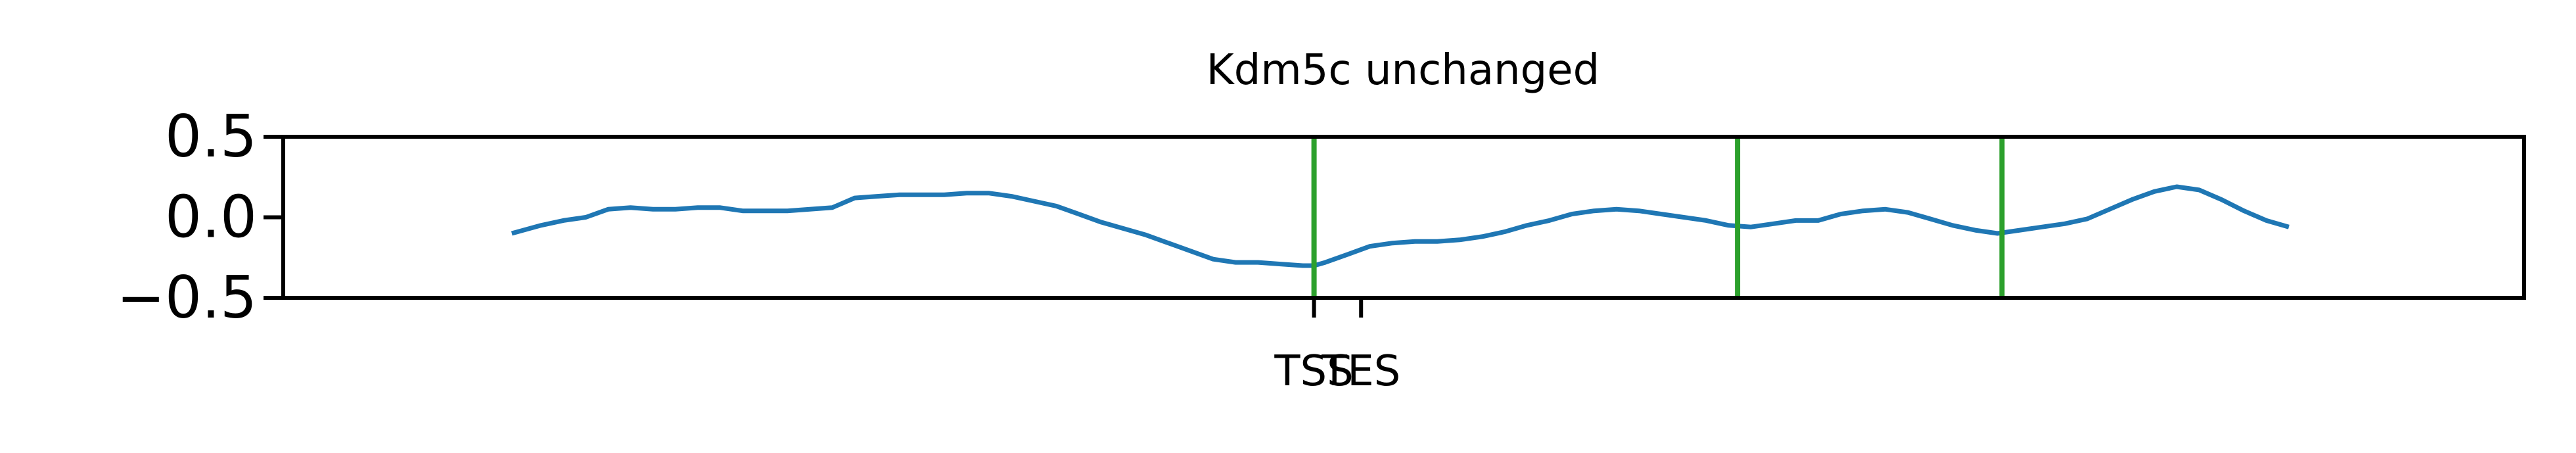 This screenshot has height=453, width=2576. I want to click on chart-title: Kdm5c unchanged, so click(1403, 70).